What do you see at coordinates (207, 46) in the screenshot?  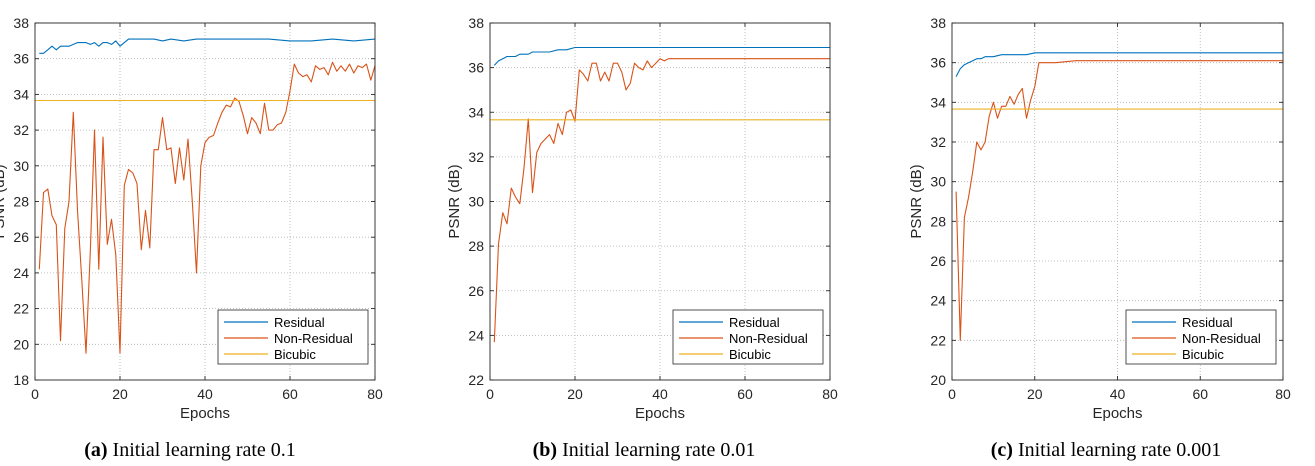 I see `chart-0-series-residual` at bounding box center [207, 46].